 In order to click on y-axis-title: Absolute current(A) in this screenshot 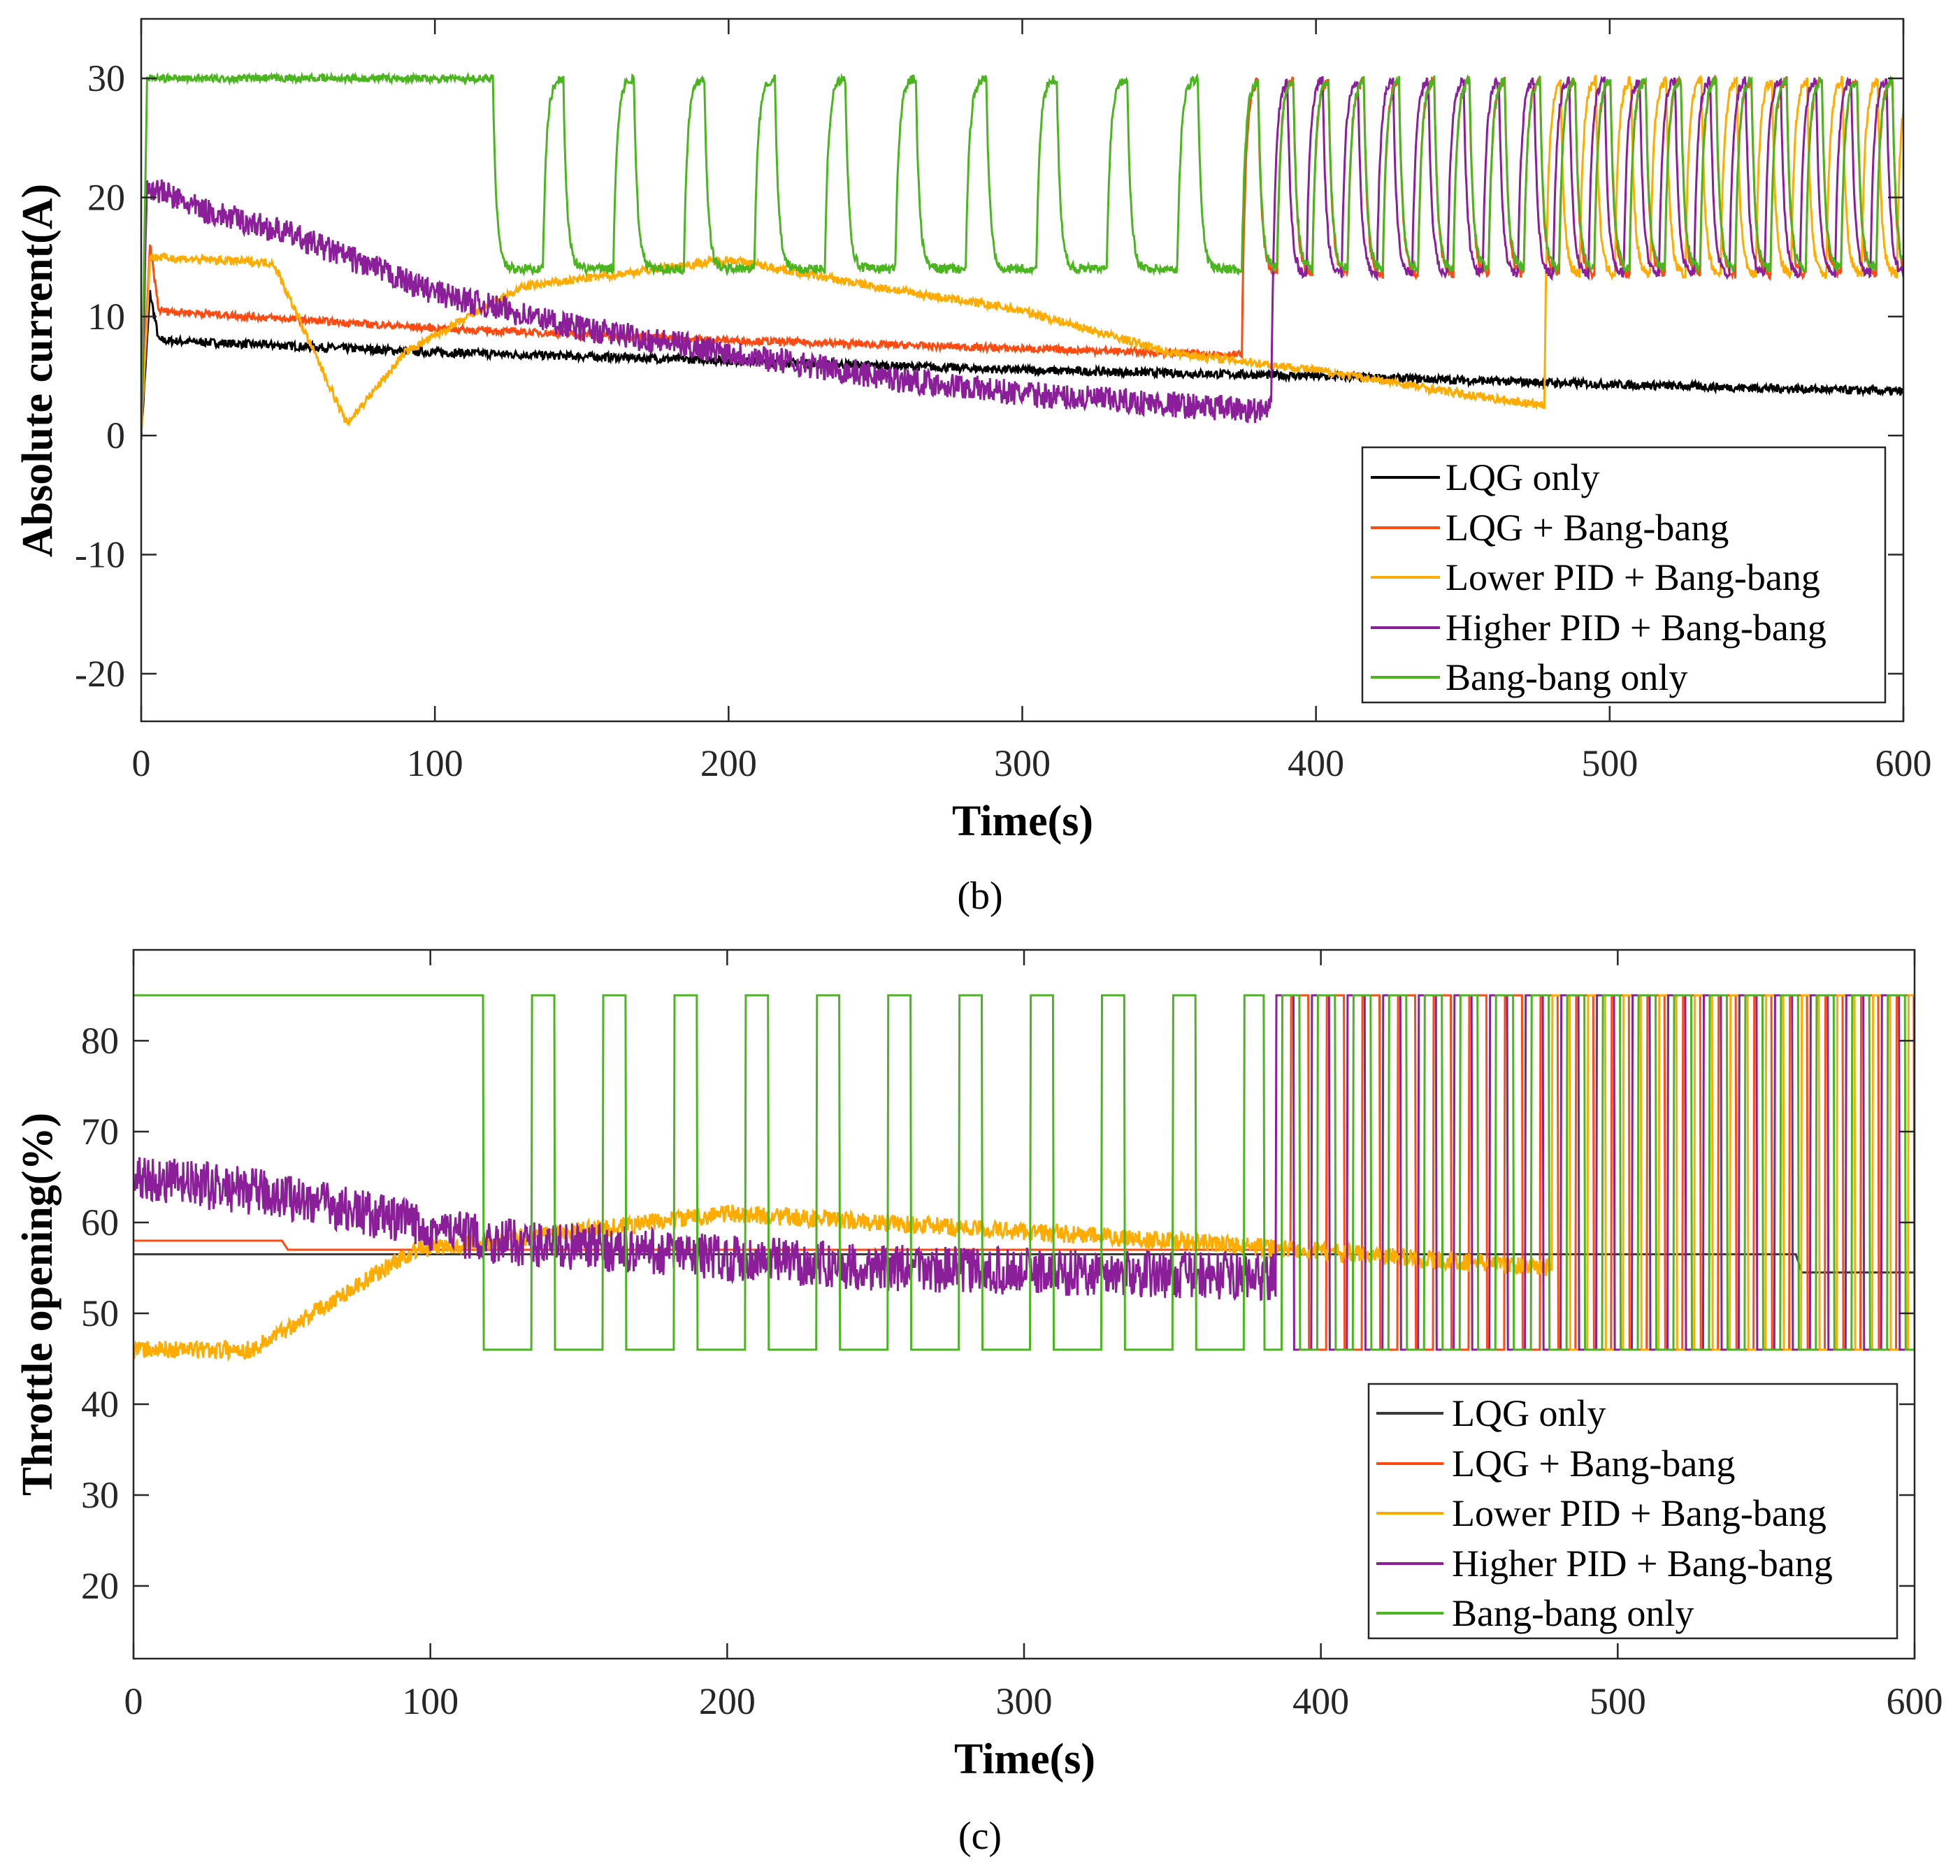, I will do `click(38, 370)`.